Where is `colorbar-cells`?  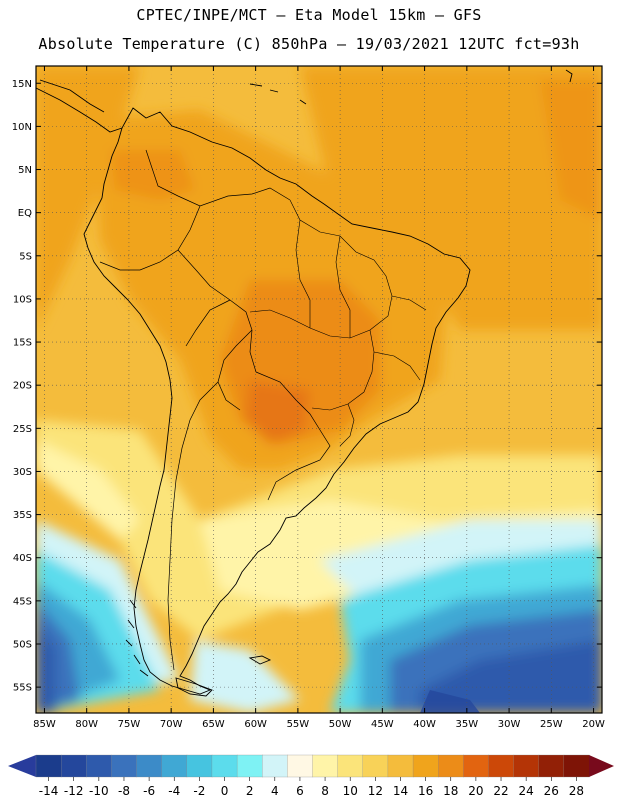 colorbar-cells is located at coordinates (312, 766).